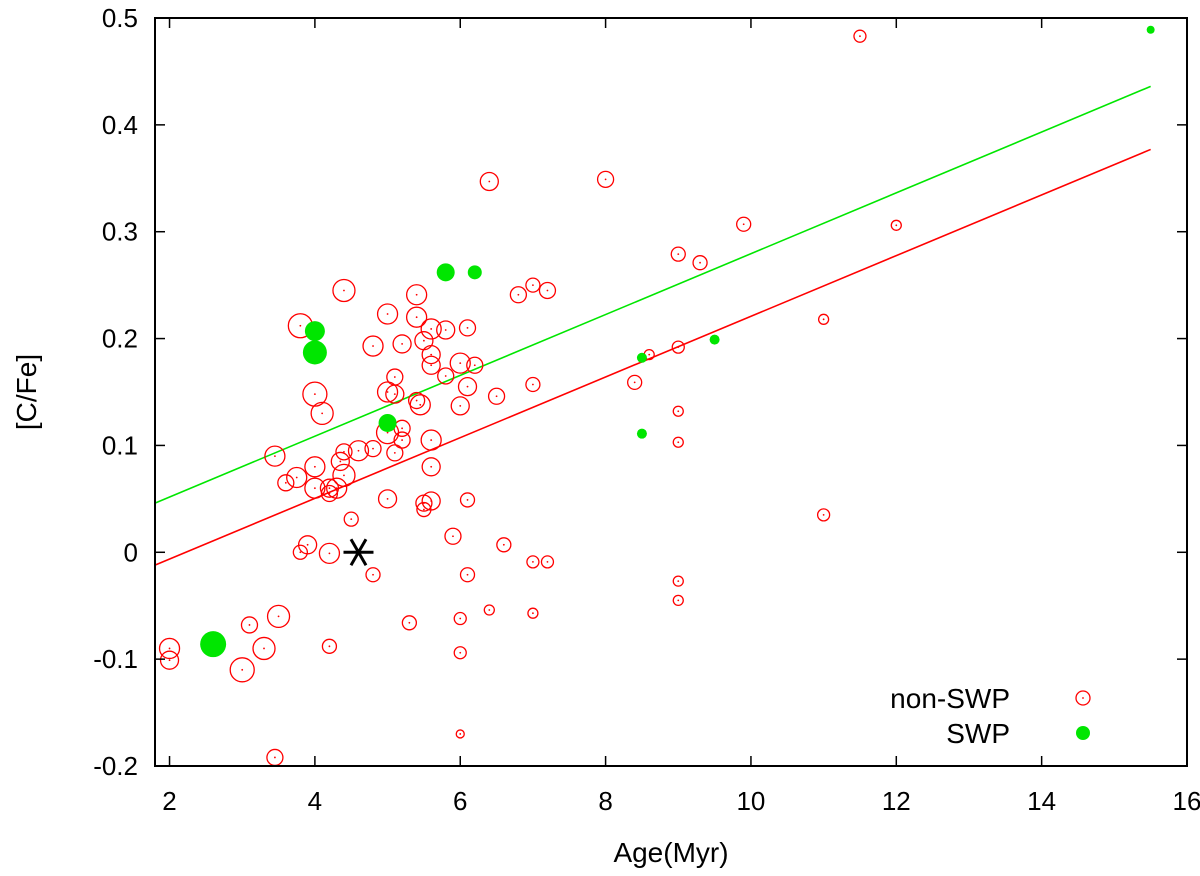  Describe the element at coordinates (315, 801) in the screenshot. I see `x-tick-label: 4` at that location.